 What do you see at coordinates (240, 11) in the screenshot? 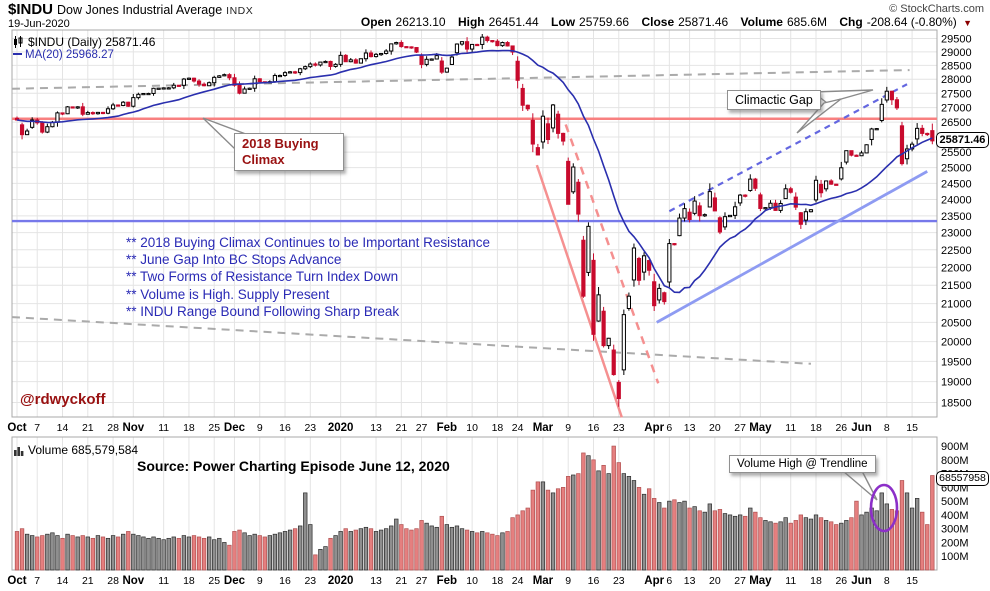
I see `exchange-label: INDX` at bounding box center [240, 11].